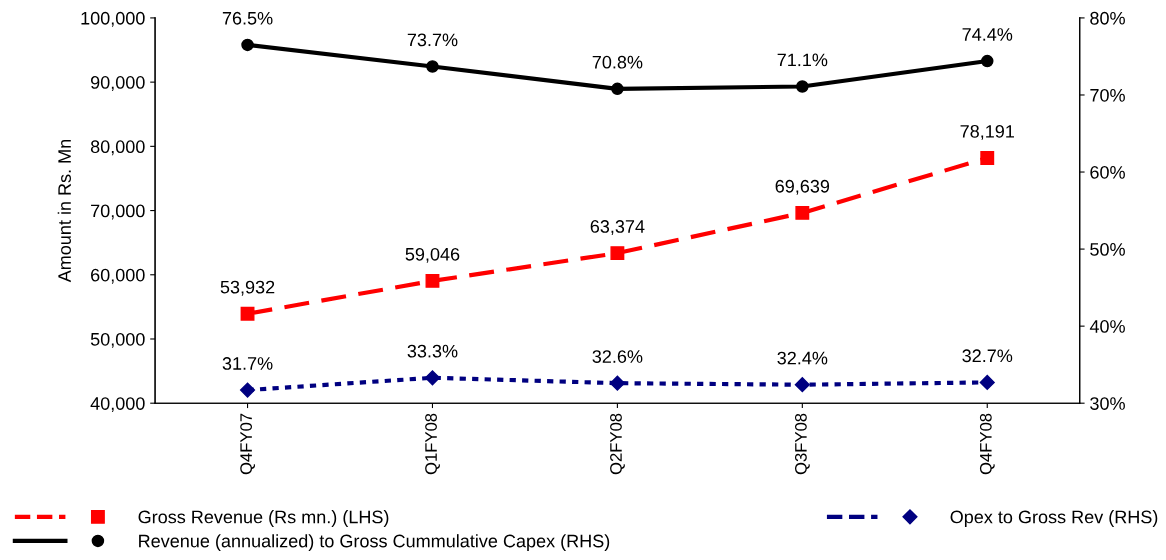 The width and height of the screenshot is (1166, 560). I want to click on data-label: 74.4%, so click(987, 34).